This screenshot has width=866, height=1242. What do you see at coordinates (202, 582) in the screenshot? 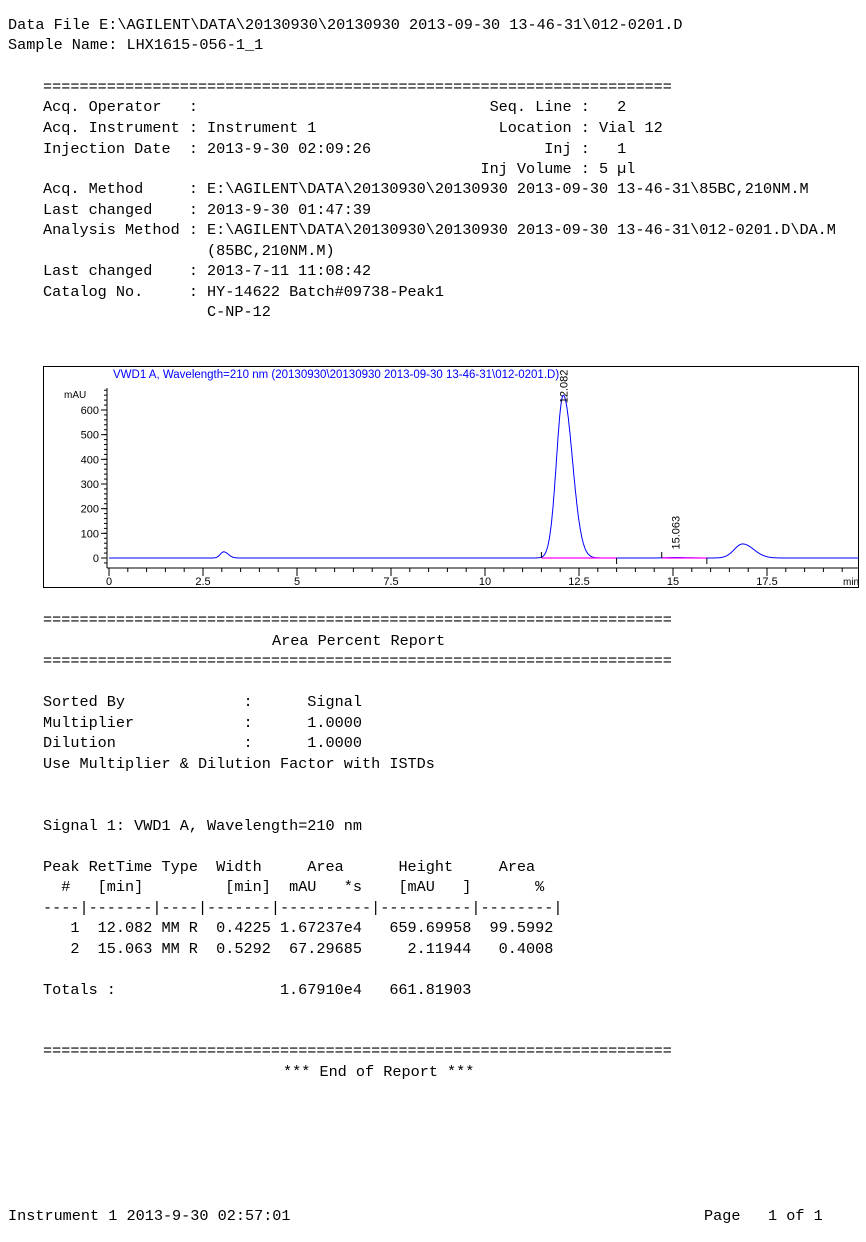
I see `x-tick-label: 2.5` at bounding box center [202, 582].